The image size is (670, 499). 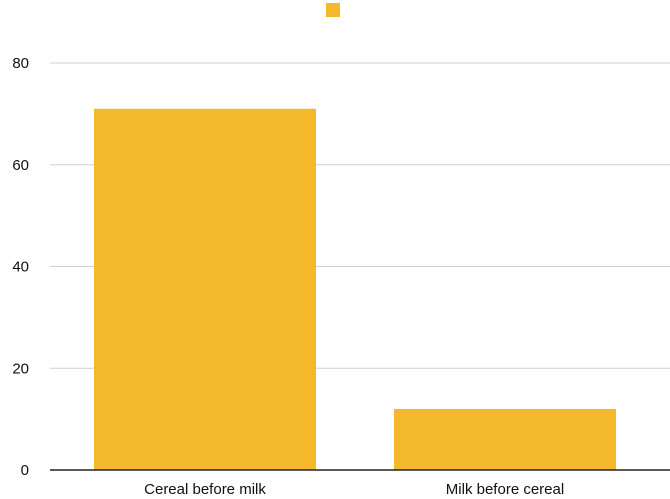 I want to click on y-tick-label: 60, so click(x=20, y=165).